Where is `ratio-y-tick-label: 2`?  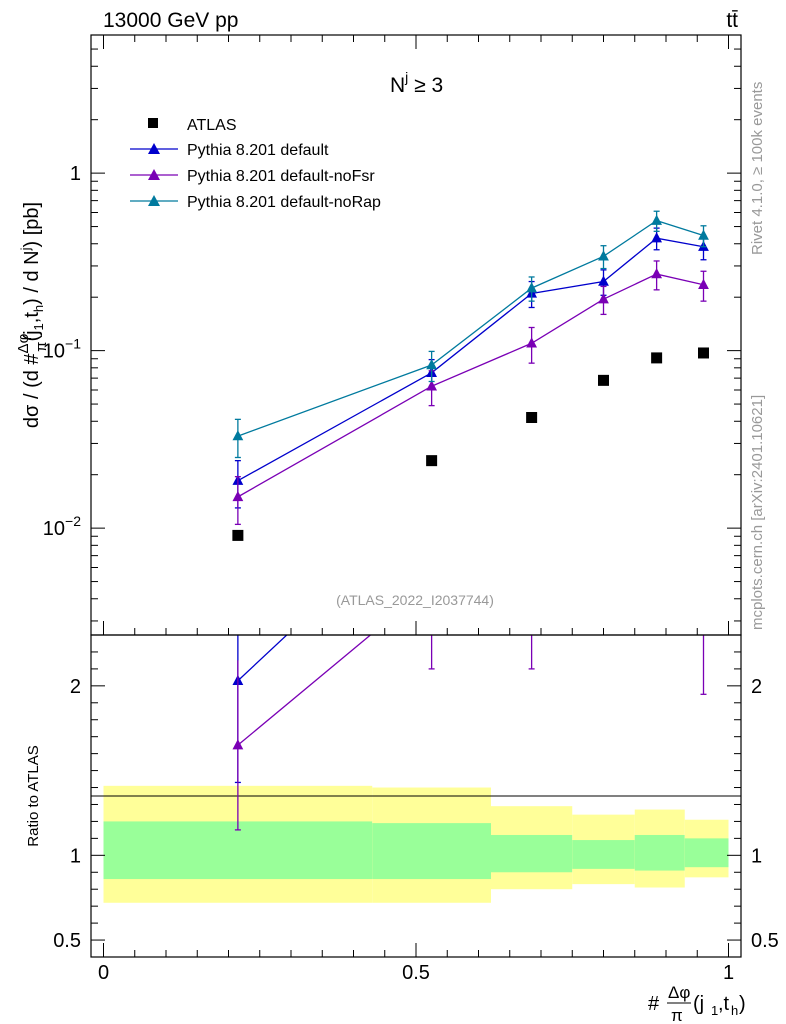 ratio-y-tick-label: 2 is located at coordinates (75, 687).